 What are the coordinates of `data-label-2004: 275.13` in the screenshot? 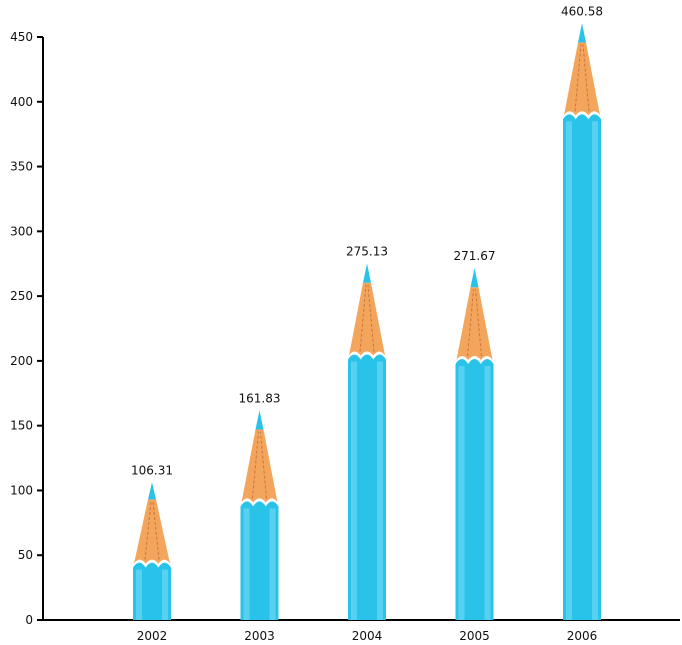 It's located at (367, 252).